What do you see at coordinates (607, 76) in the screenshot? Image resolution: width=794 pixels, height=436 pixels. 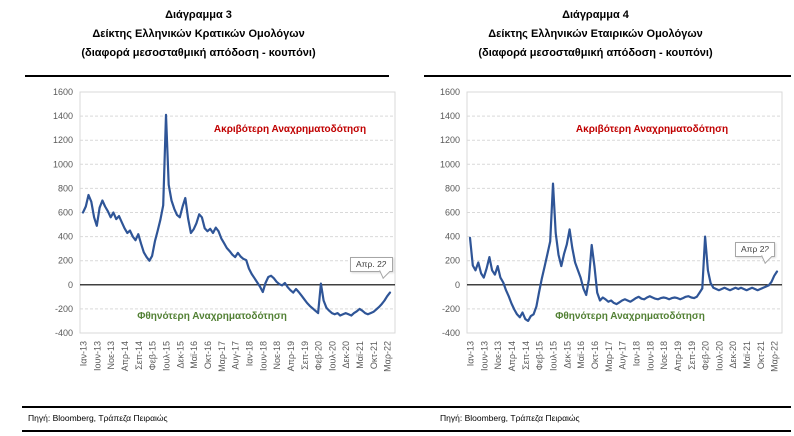 I see `chart2-title-rule` at bounding box center [607, 76].